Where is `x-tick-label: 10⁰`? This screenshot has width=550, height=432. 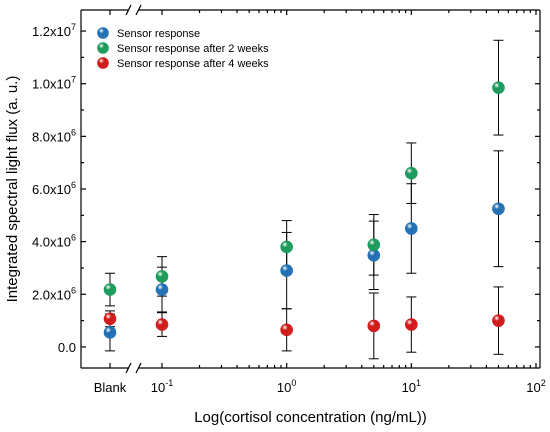
x-tick-label: 10⁰ is located at coordinates (286, 386).